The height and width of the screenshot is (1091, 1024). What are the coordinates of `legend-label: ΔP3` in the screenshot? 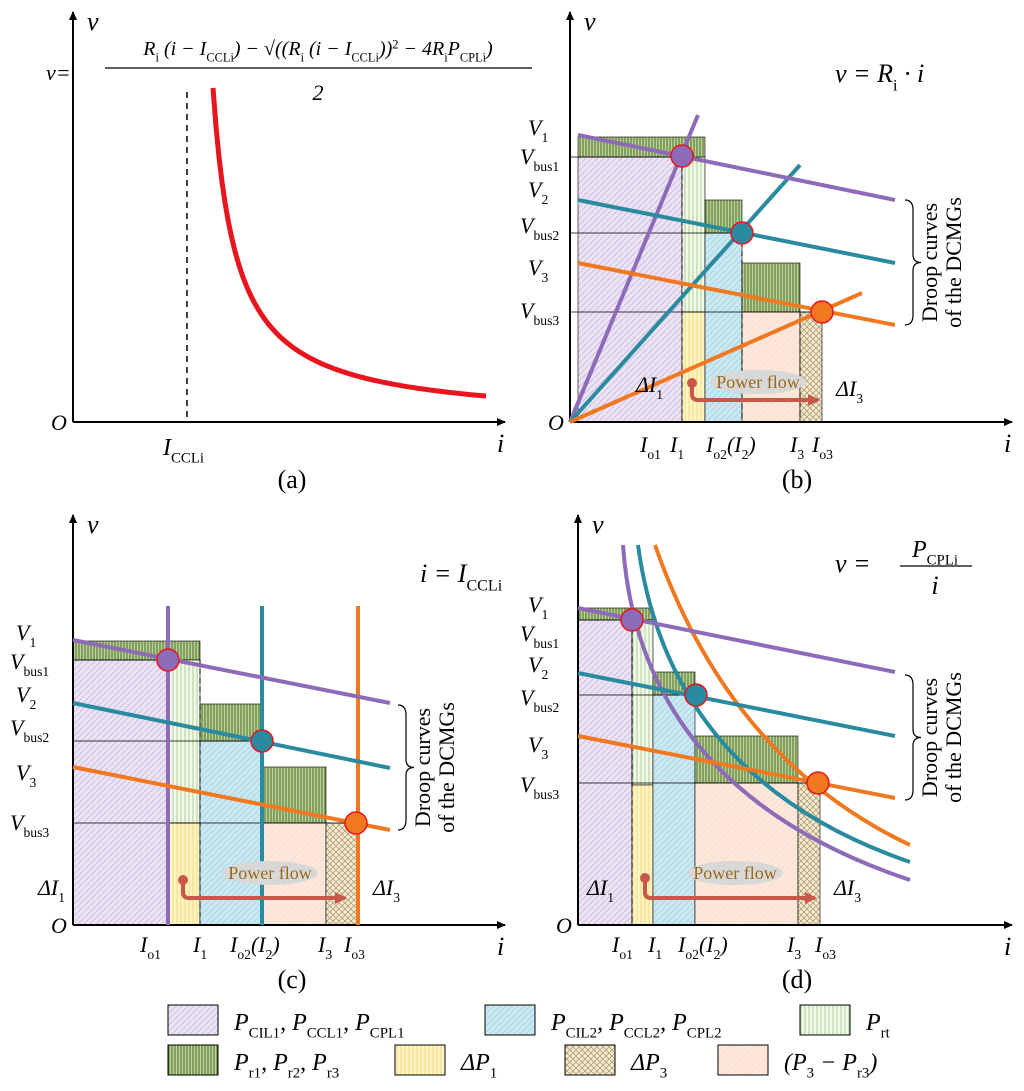 It's located at (648, 1066).